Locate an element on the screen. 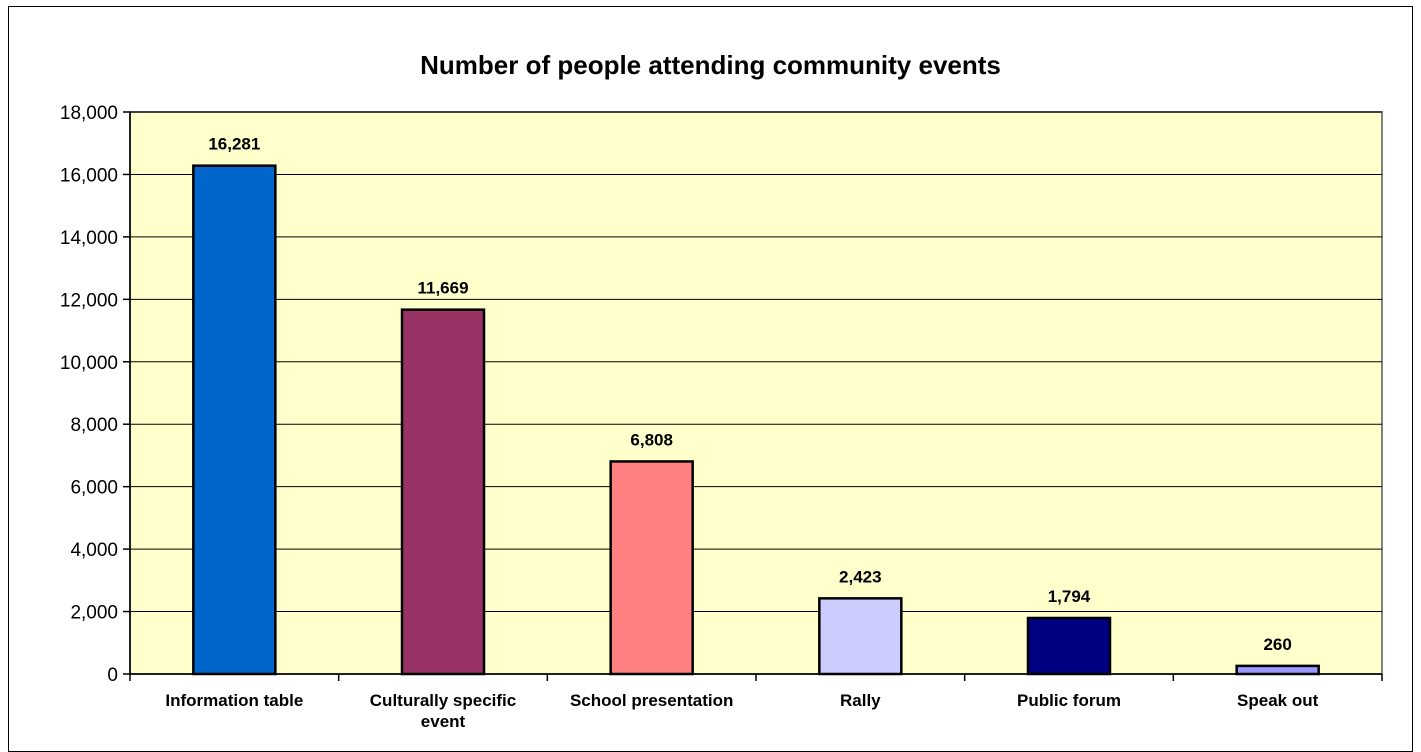  x-tick-label: Rally is located at coordinates (860, 700).